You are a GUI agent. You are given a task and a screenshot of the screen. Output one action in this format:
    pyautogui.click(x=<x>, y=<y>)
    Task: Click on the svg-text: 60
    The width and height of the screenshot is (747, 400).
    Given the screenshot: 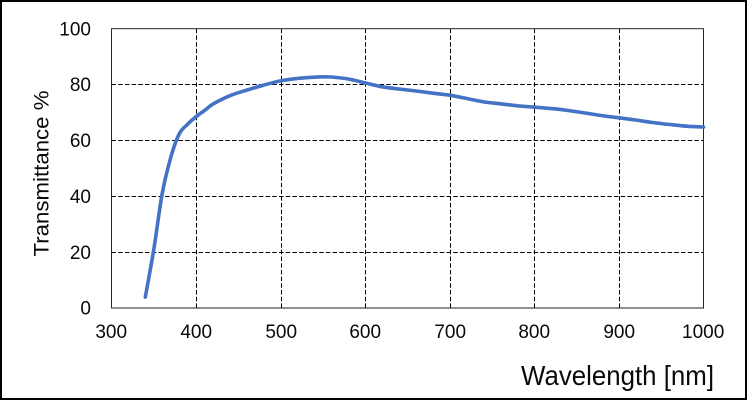 What is the action you would take?
    pyautogui.click(x=80, y=141)
    